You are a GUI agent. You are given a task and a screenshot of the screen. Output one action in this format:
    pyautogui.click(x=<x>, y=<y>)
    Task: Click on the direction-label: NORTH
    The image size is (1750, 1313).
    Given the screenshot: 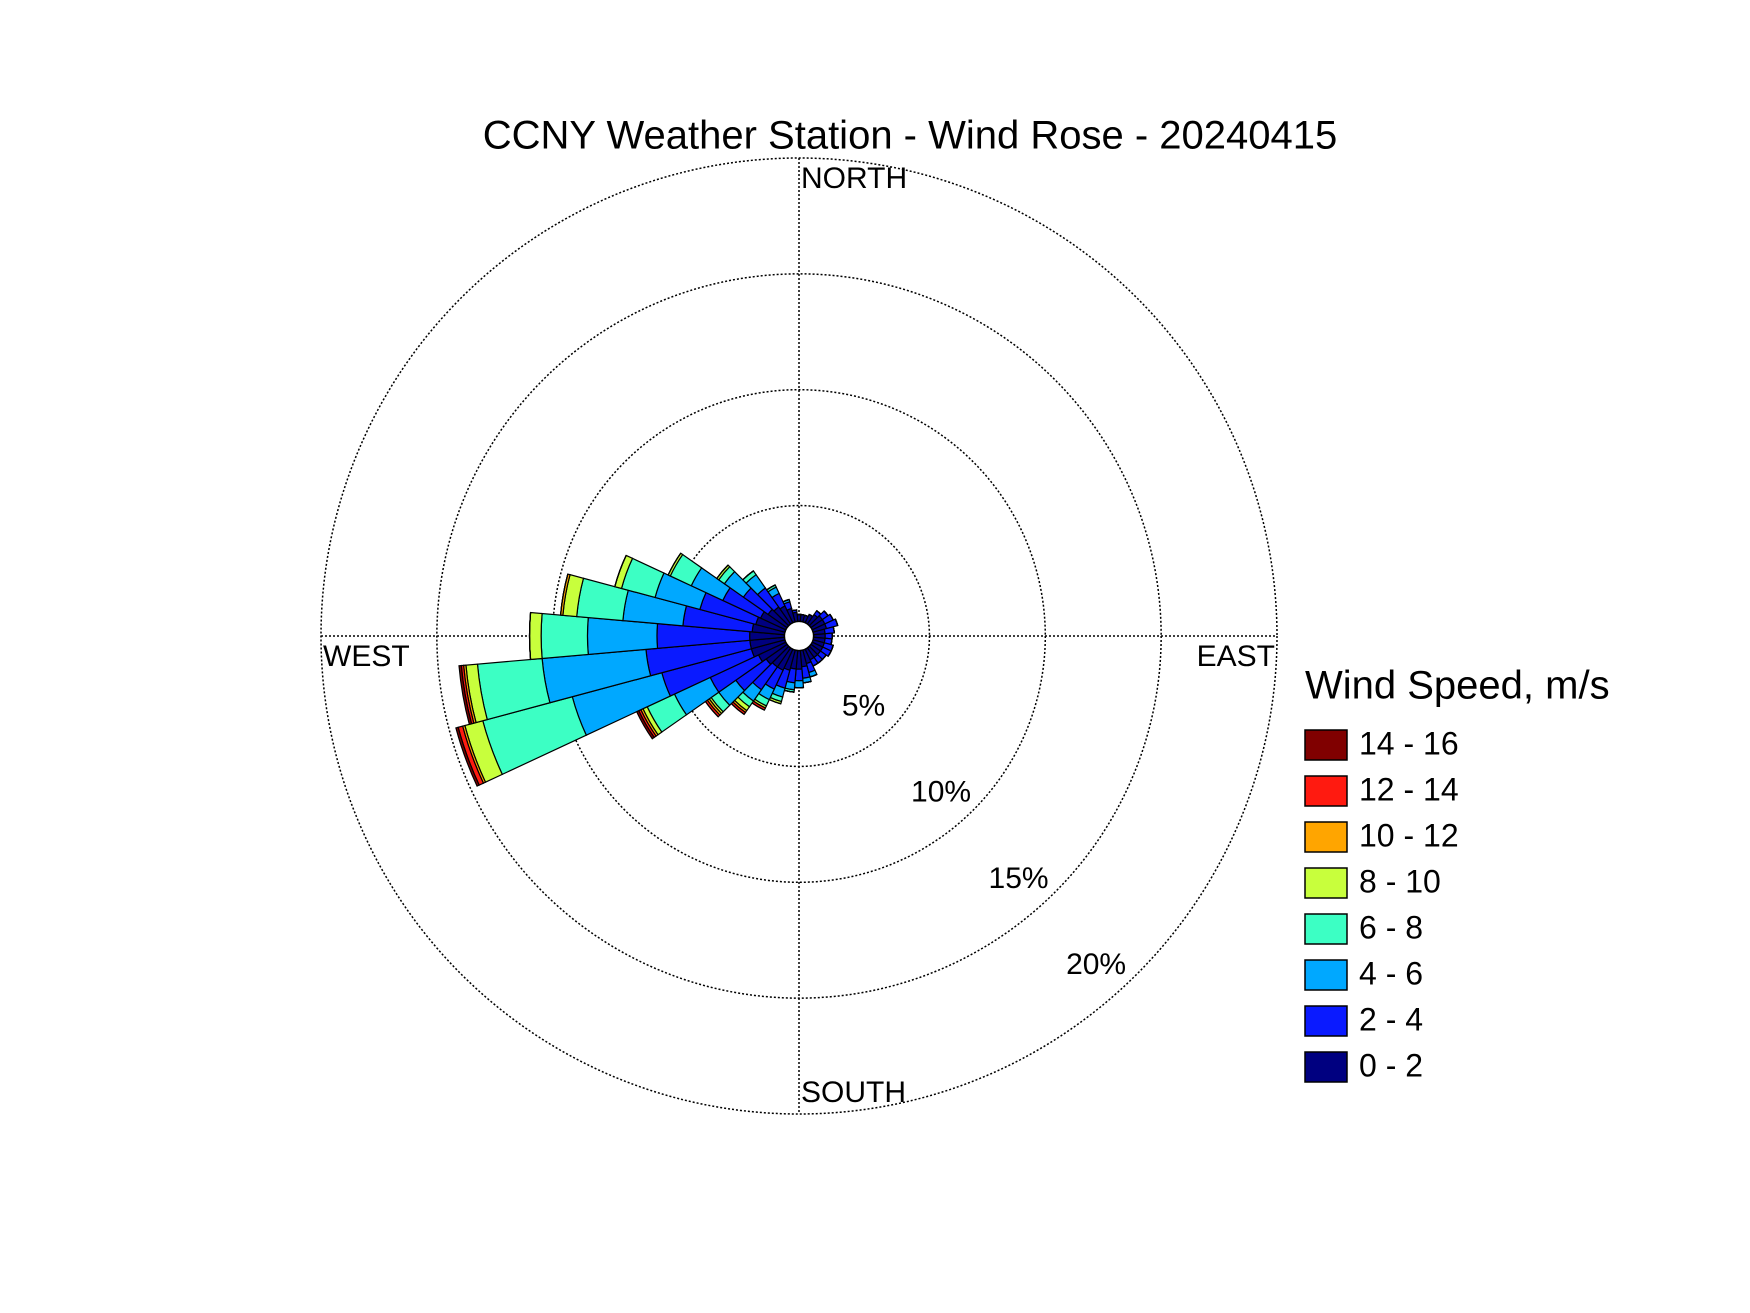 What is the action you would take?
    pyautogui.click(x=854, y=178)
    